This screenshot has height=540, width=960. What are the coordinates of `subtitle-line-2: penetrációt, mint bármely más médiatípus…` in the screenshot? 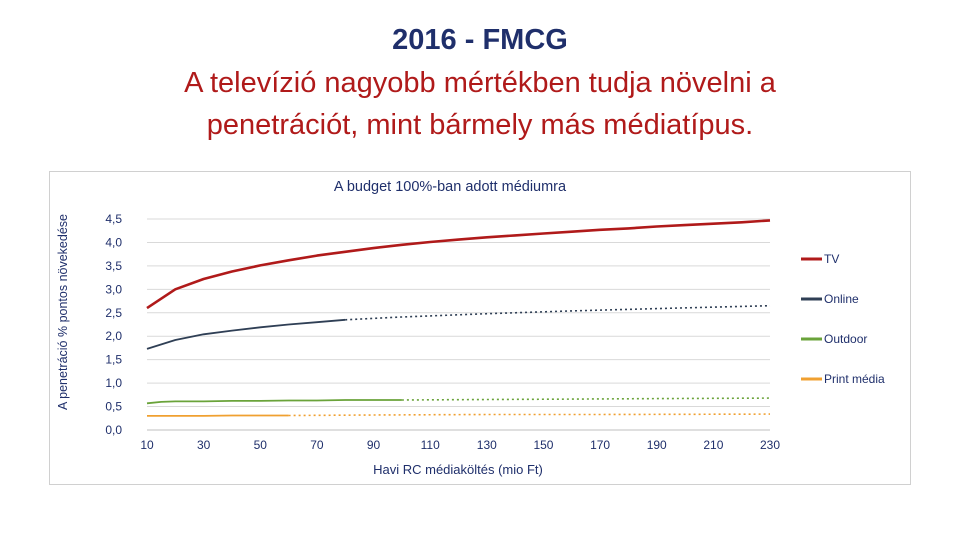 It's located at (480, 125).